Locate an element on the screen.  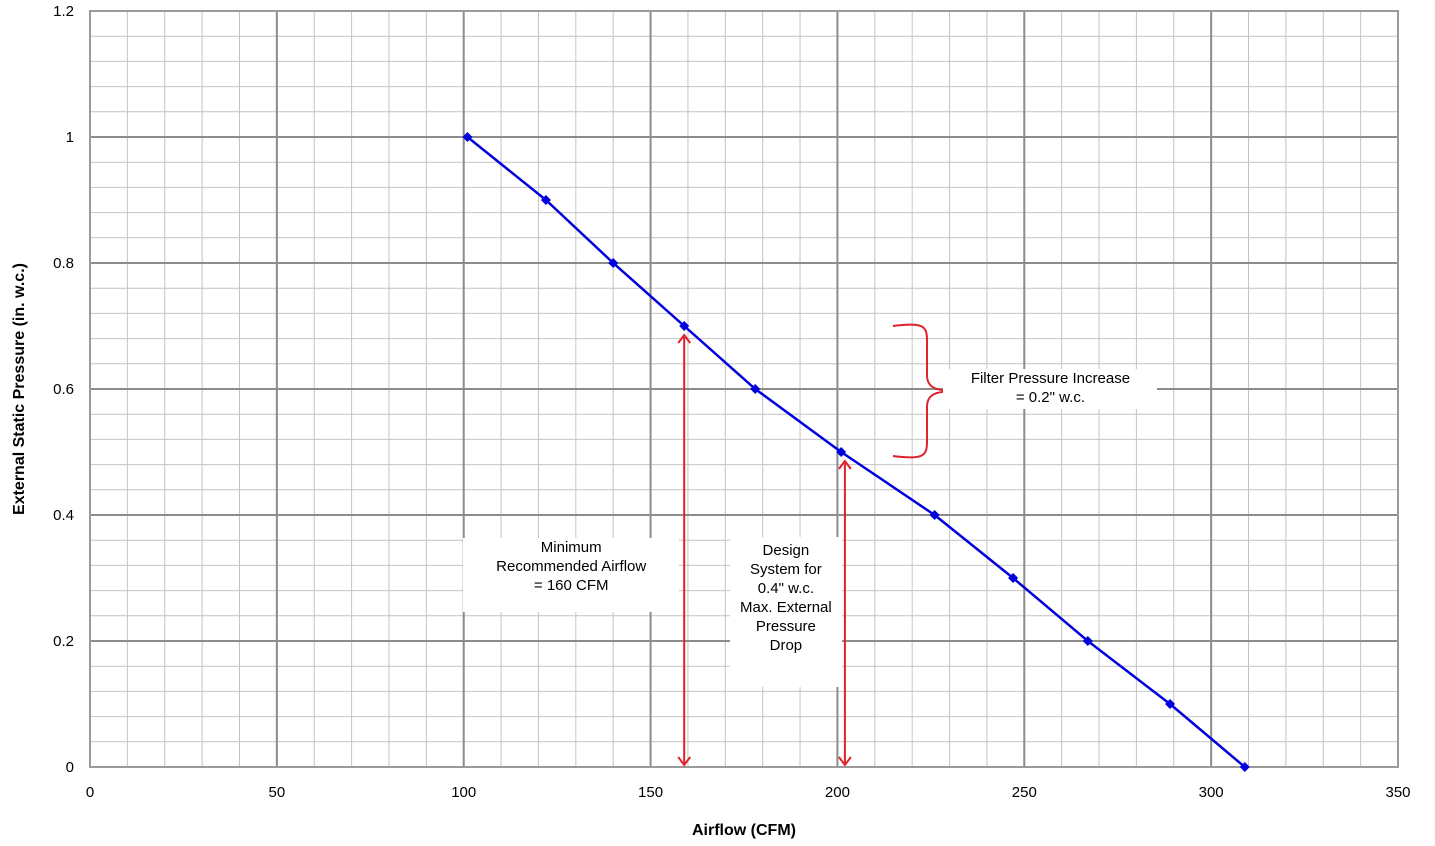
x-tick-label: 150 is located at coordinates (650, 792).